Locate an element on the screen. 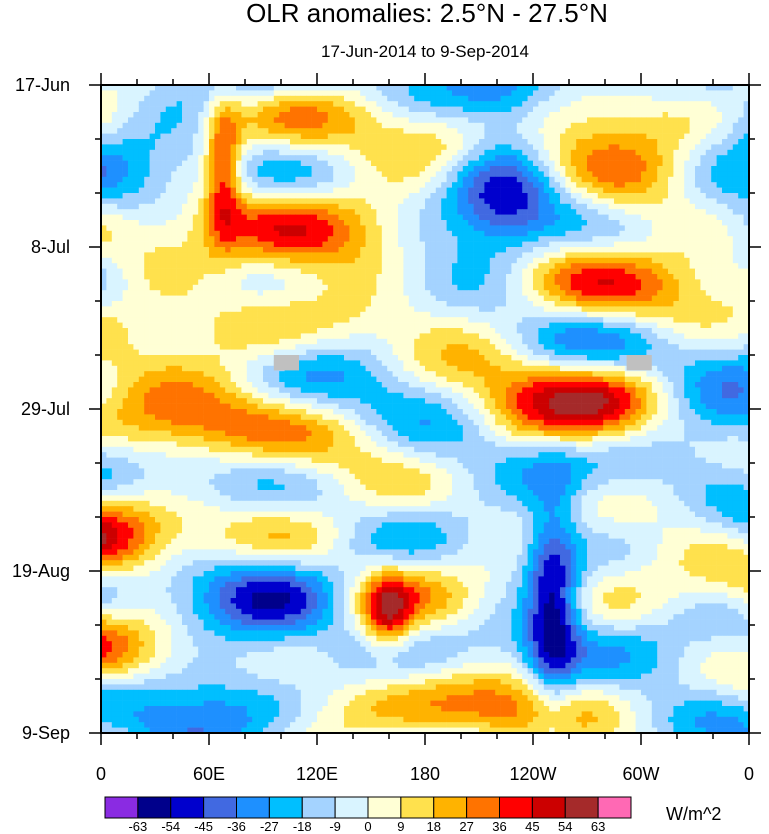 Image resolution: width=769 pixels, height=834 pixels. chart-title: OLR anomalies: 2.5°N - 27.5°N is located at coordinates (427, 14).